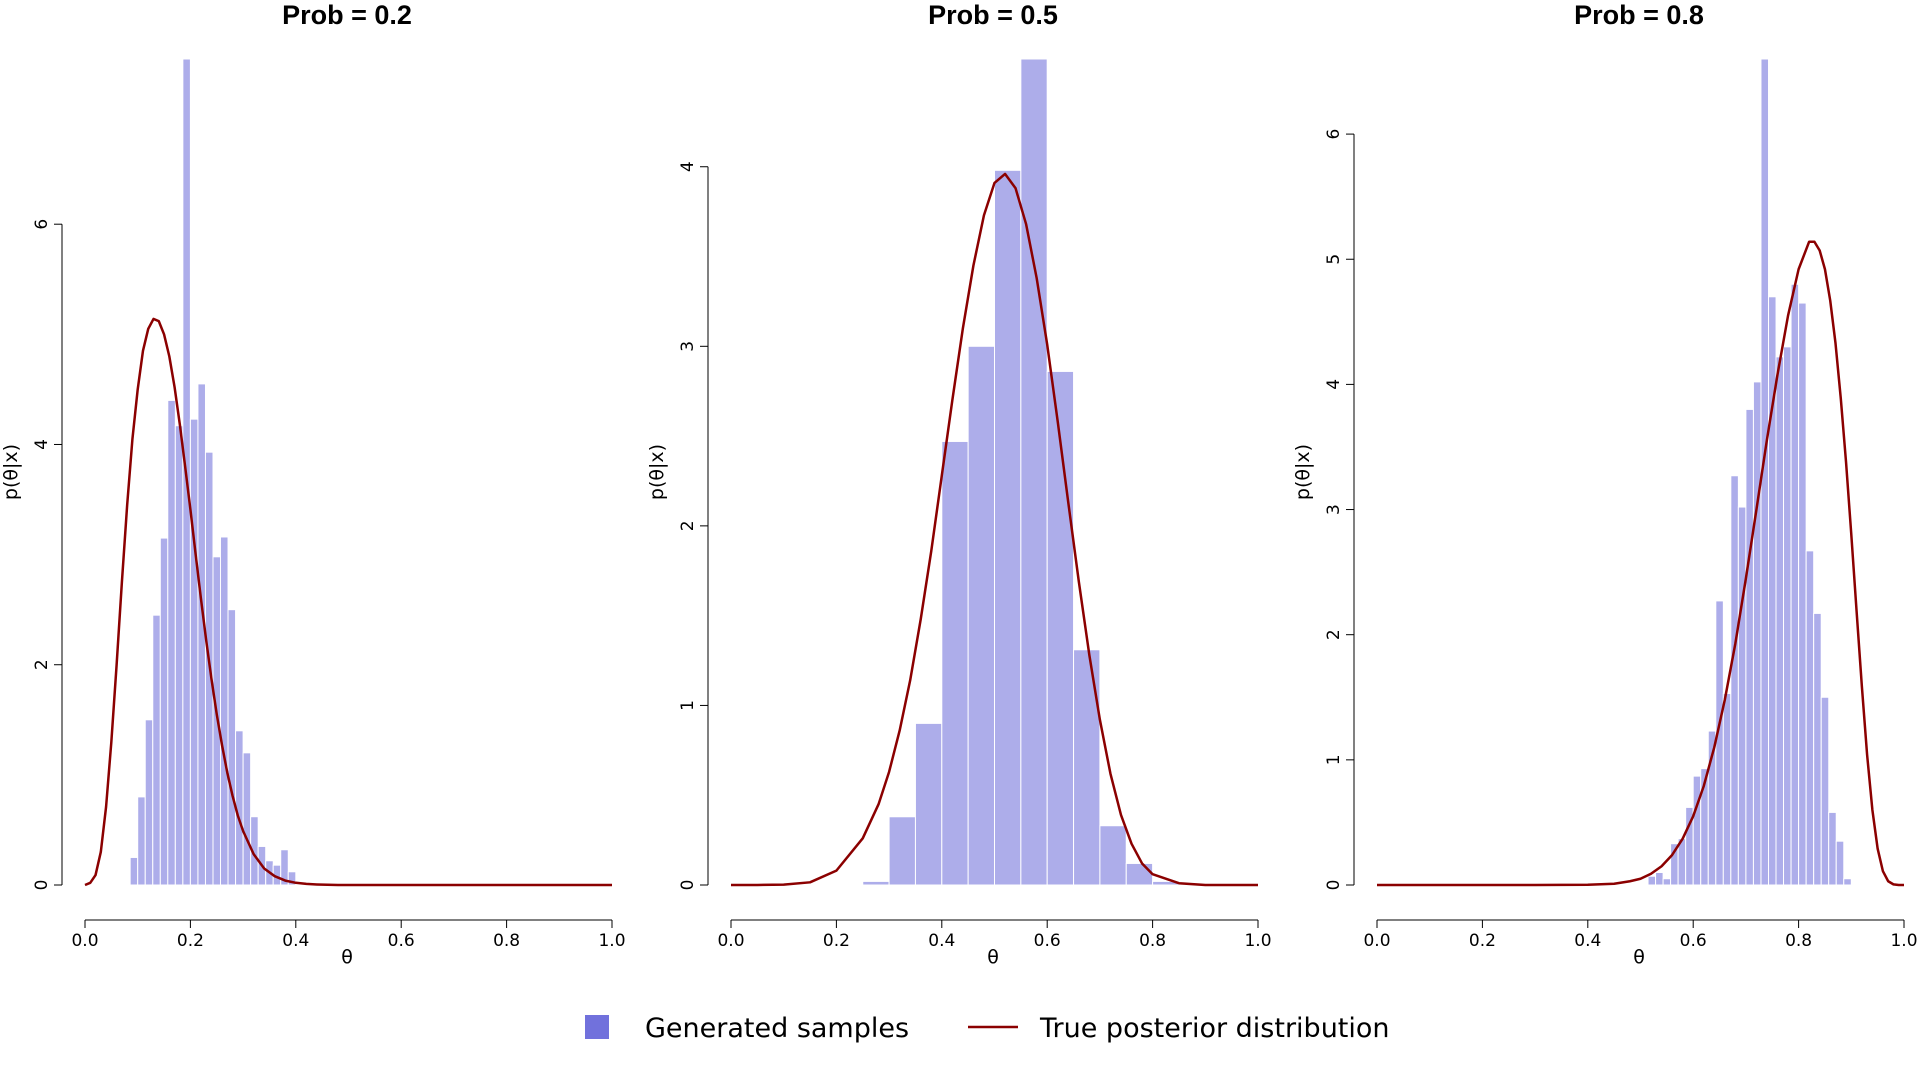 Image resolution: width=1920 pixels, height=1080 pixels. Describe the element at coordinates (1334, 759) in the screenshot. I see `panel-3-y-tick-label: 1` at that location.